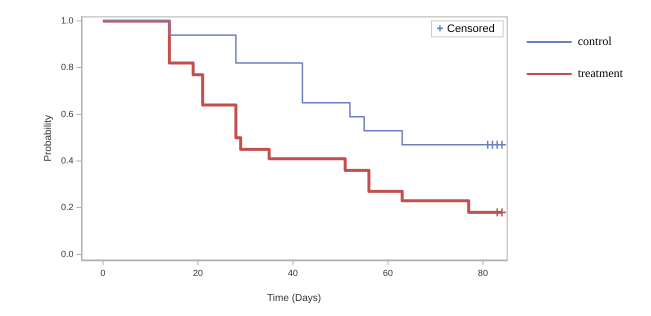 This screenshot has height=316, width=651. I want to click on legend-label: Censored, so click(470, 28).